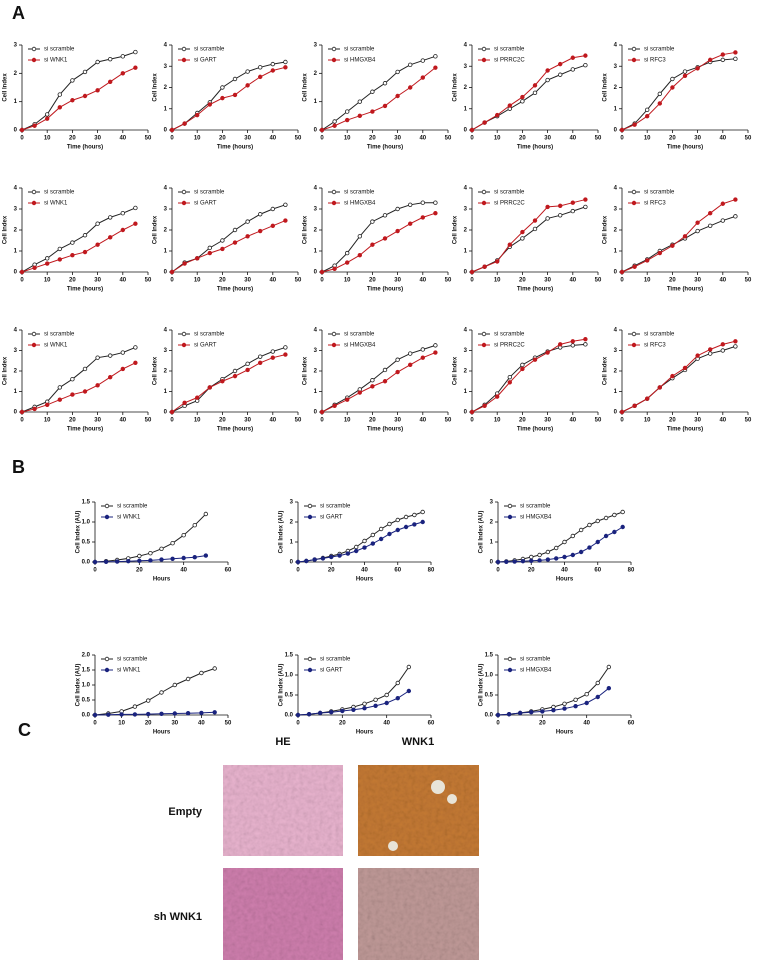 This screenshot has height=960, width=768. I want to click on y-axis-label: Cell Index, so click(606, 229).